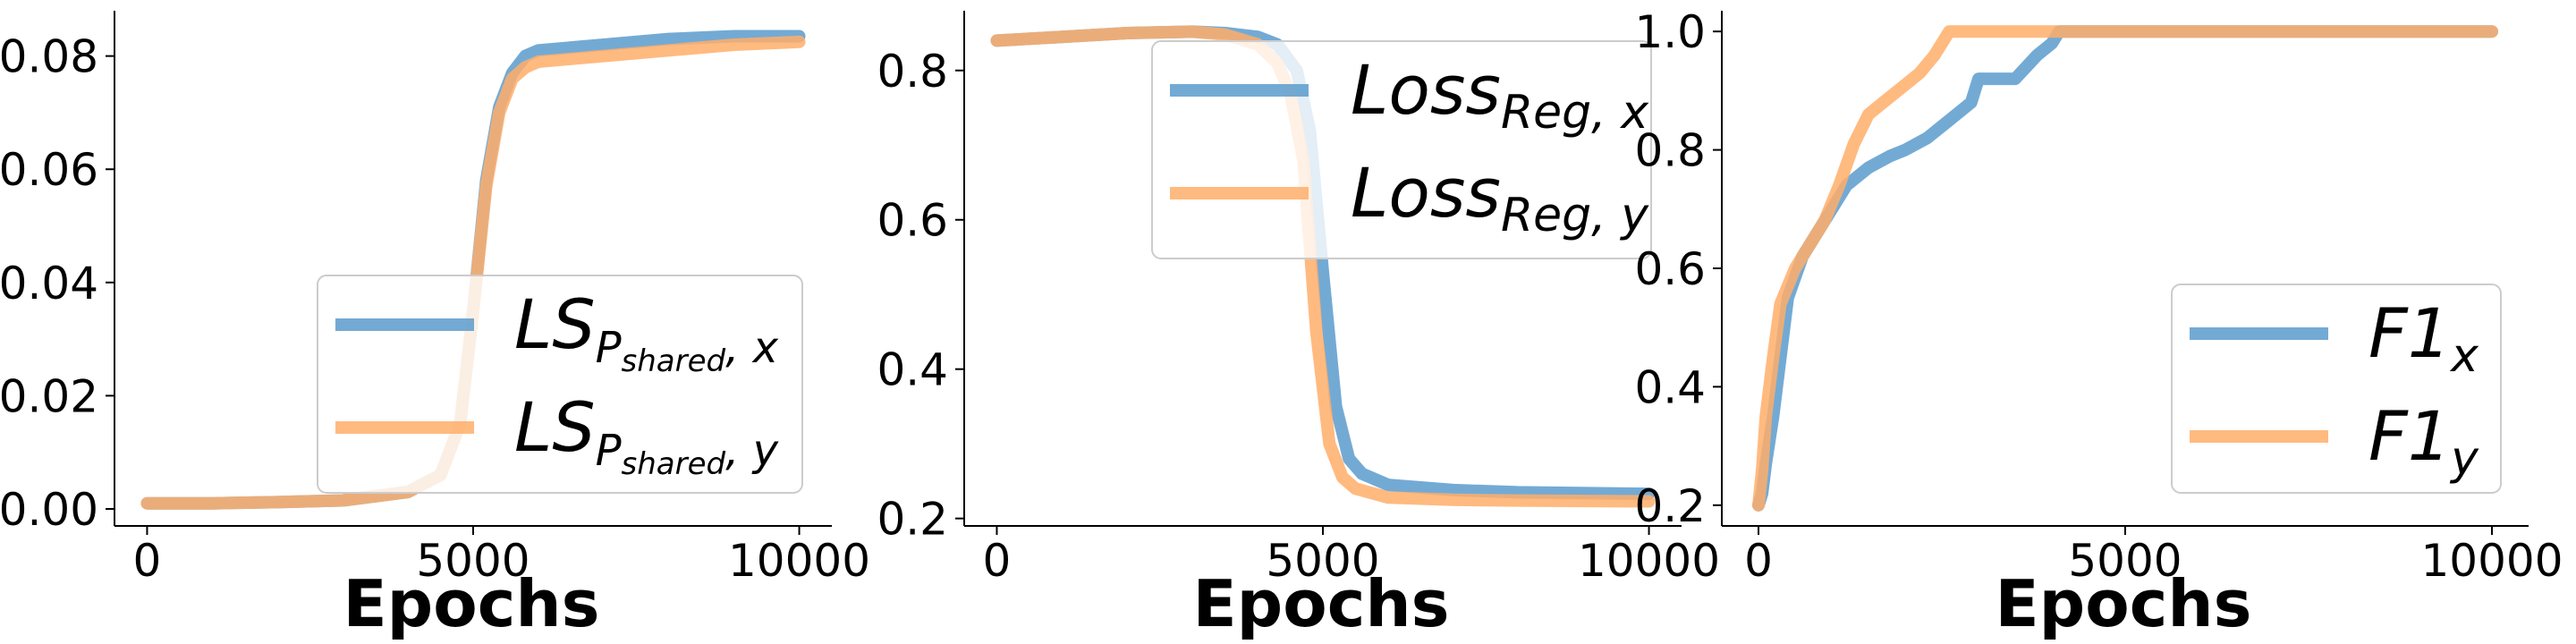 The image size is (2576, 644). Describe the element at coordinates (49, 396) in the screenshot. I see `y-tick-label: 0.02` at that location.